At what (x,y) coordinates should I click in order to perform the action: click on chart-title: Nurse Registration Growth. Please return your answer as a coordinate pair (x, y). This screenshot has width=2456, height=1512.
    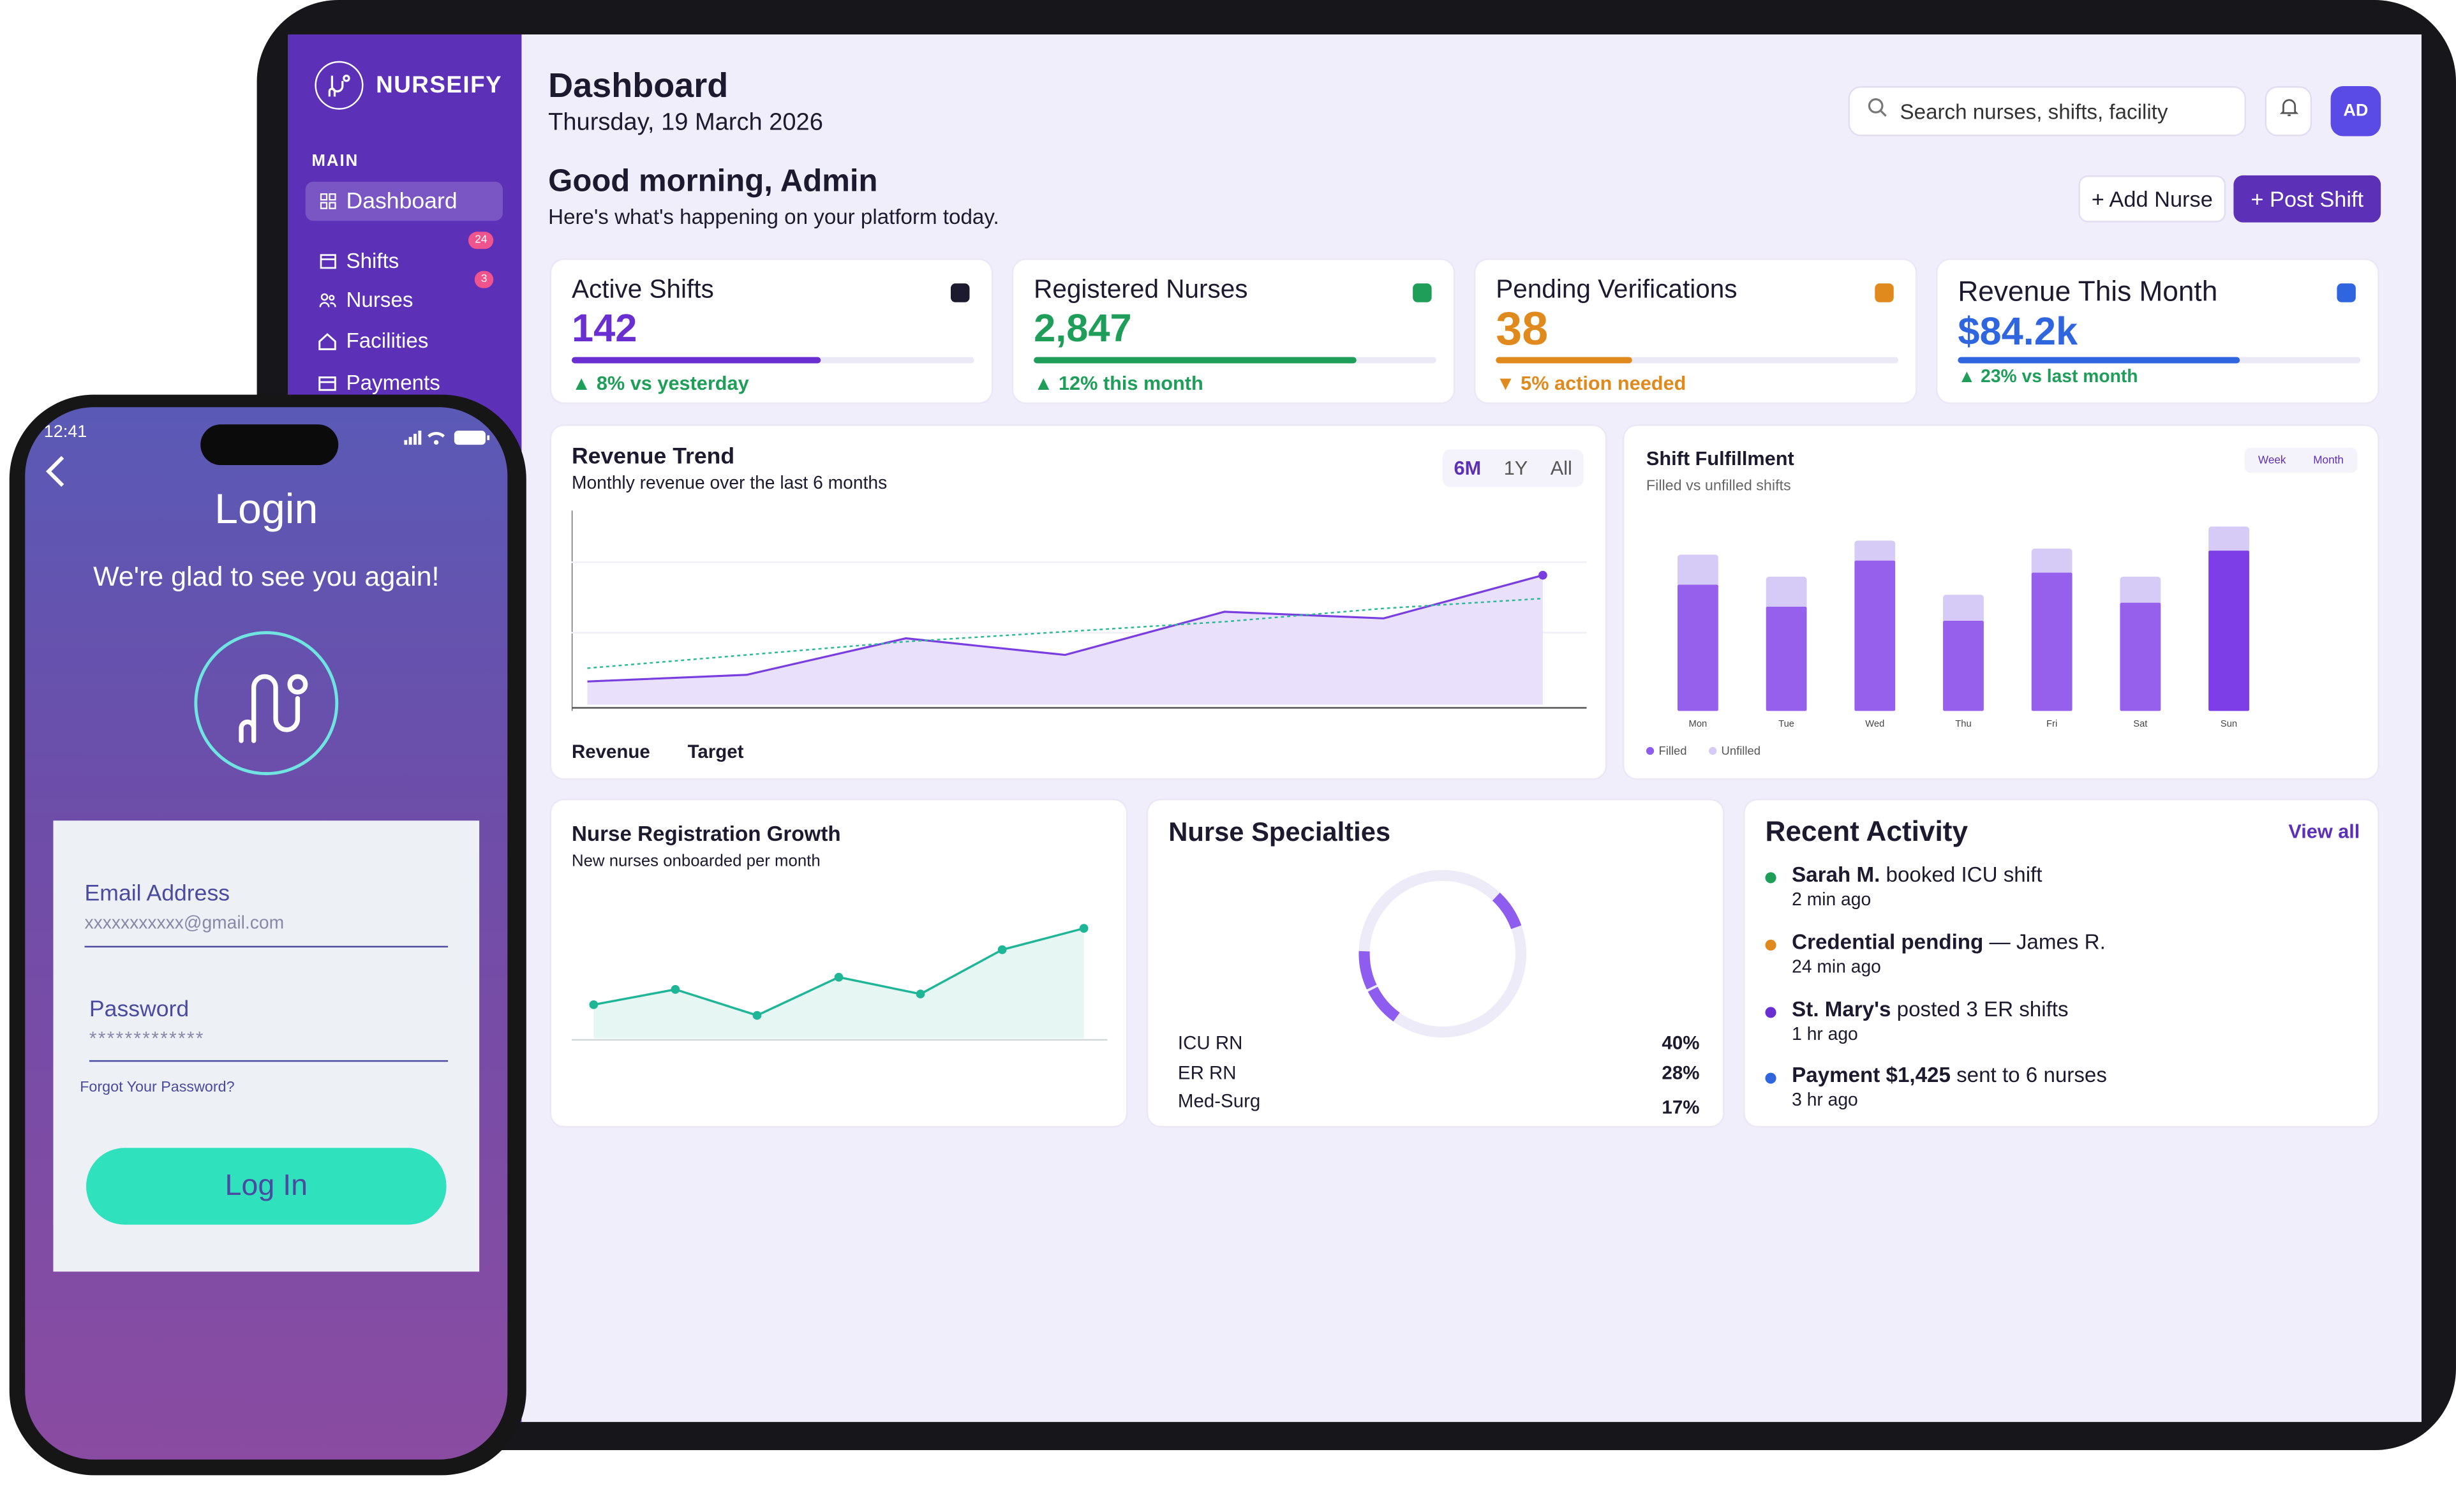
    Looking at the image, I should click on (706, 834).